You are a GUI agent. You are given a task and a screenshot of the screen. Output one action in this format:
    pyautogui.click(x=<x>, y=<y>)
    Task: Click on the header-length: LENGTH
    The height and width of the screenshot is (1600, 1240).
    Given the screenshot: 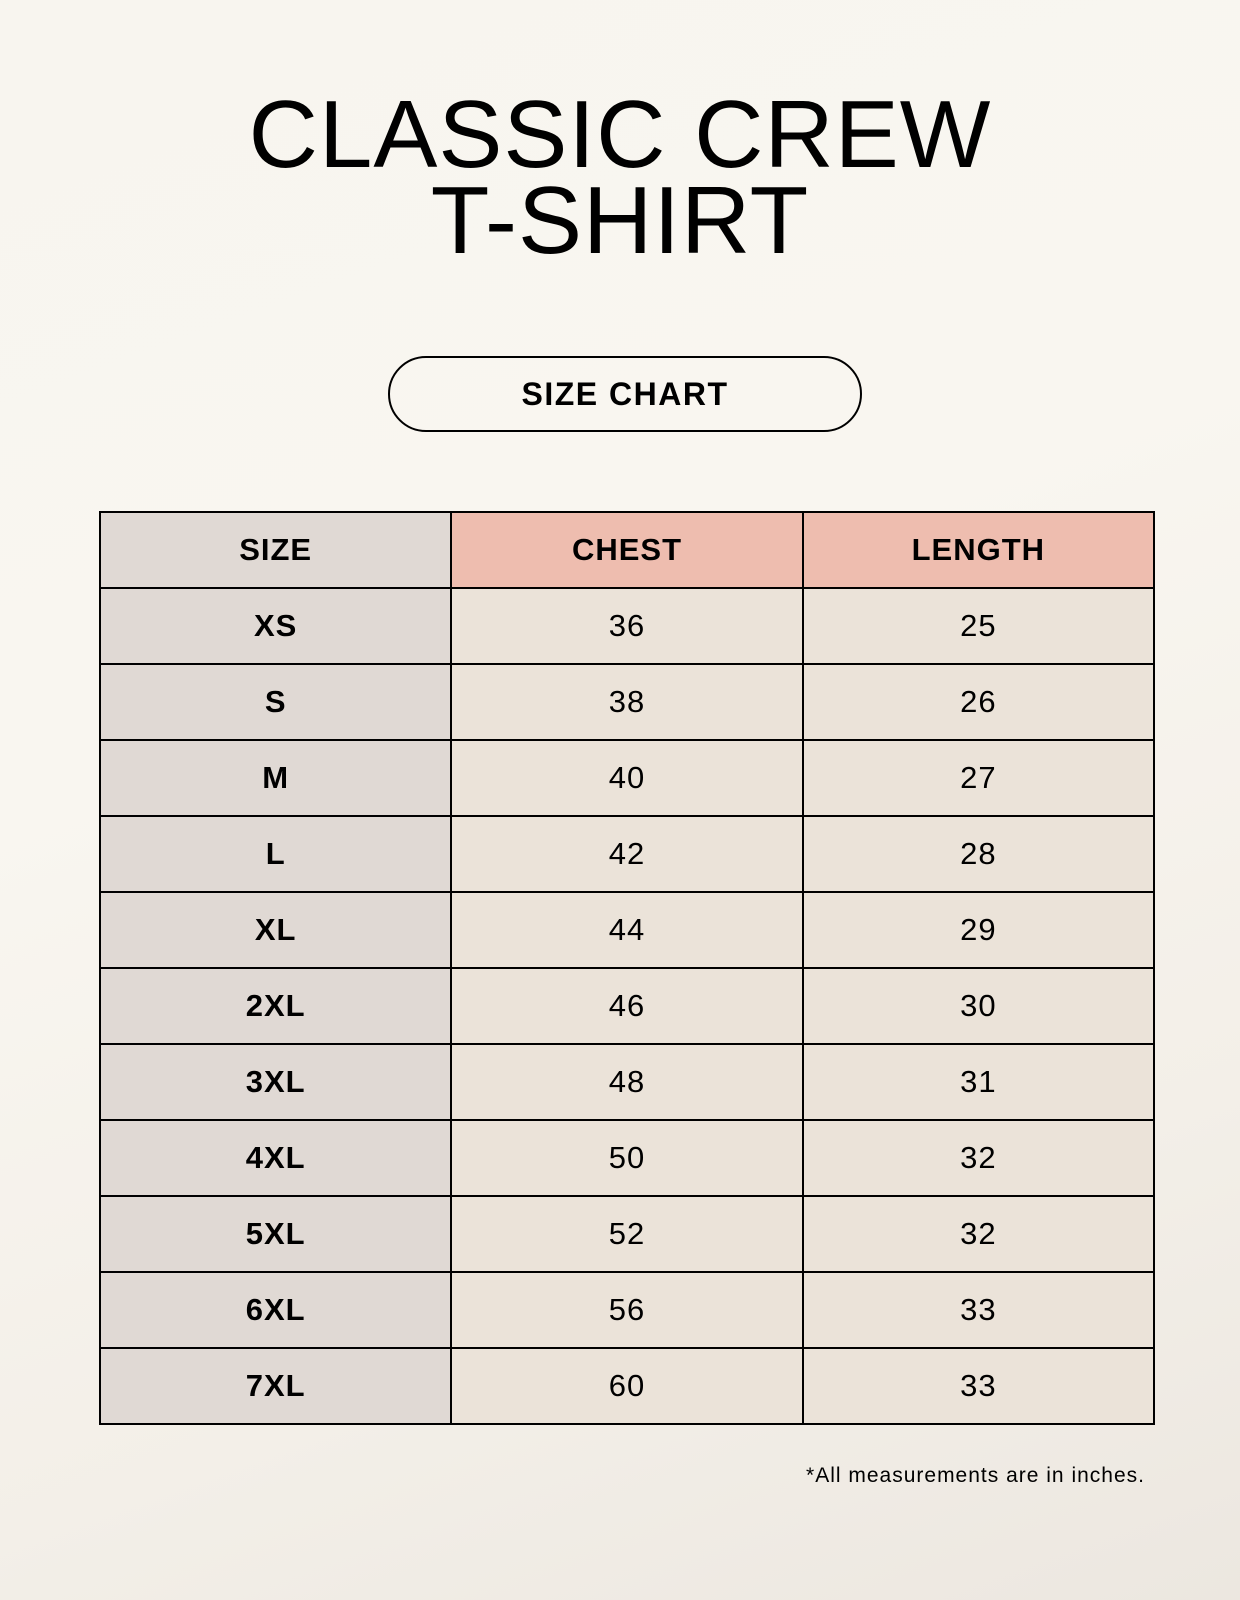 What is the action you would take?
    pyautogui.click(x=978, y=550)
    